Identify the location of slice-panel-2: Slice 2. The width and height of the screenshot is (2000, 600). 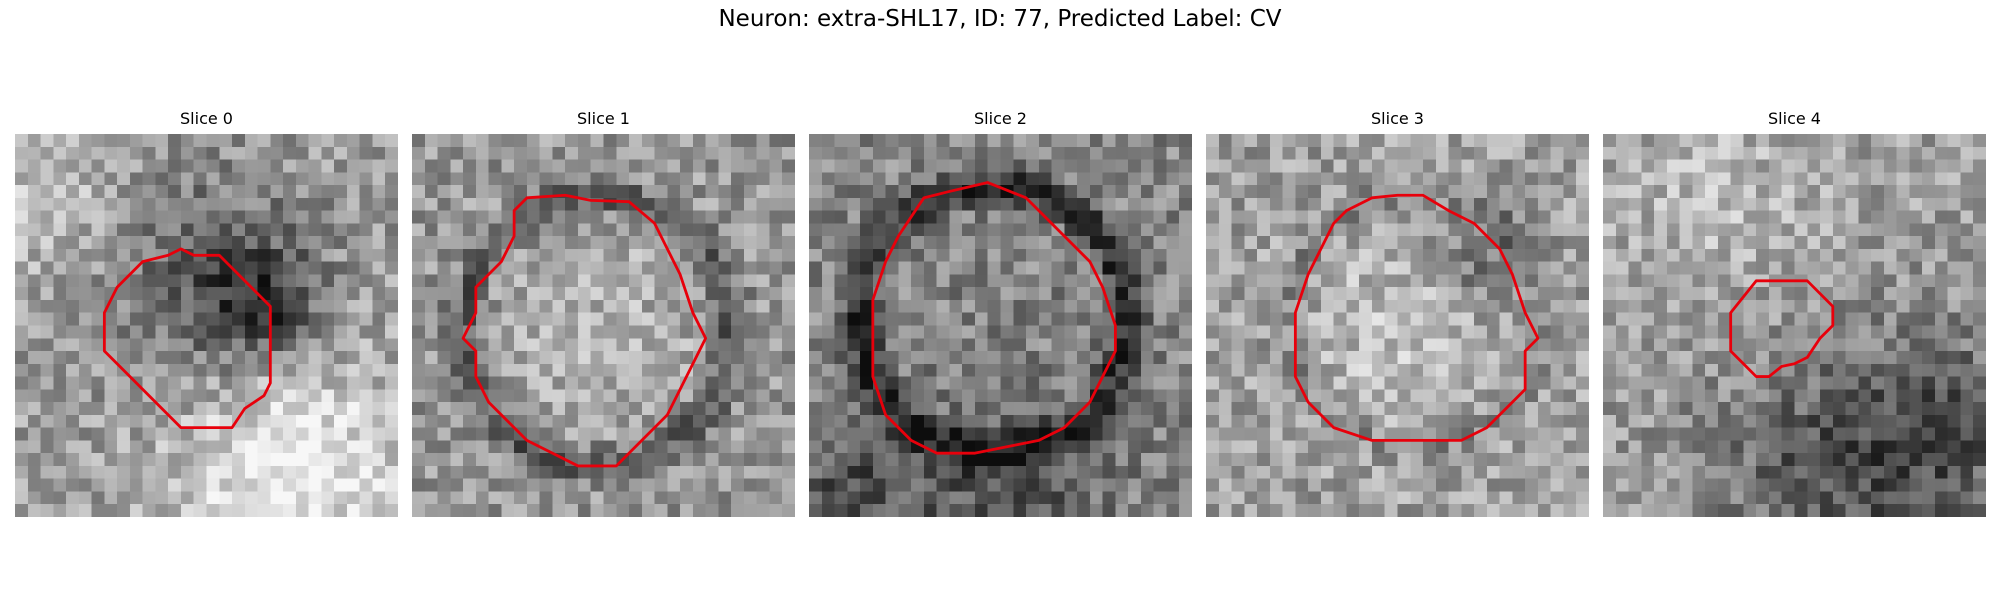
(1000, 312).